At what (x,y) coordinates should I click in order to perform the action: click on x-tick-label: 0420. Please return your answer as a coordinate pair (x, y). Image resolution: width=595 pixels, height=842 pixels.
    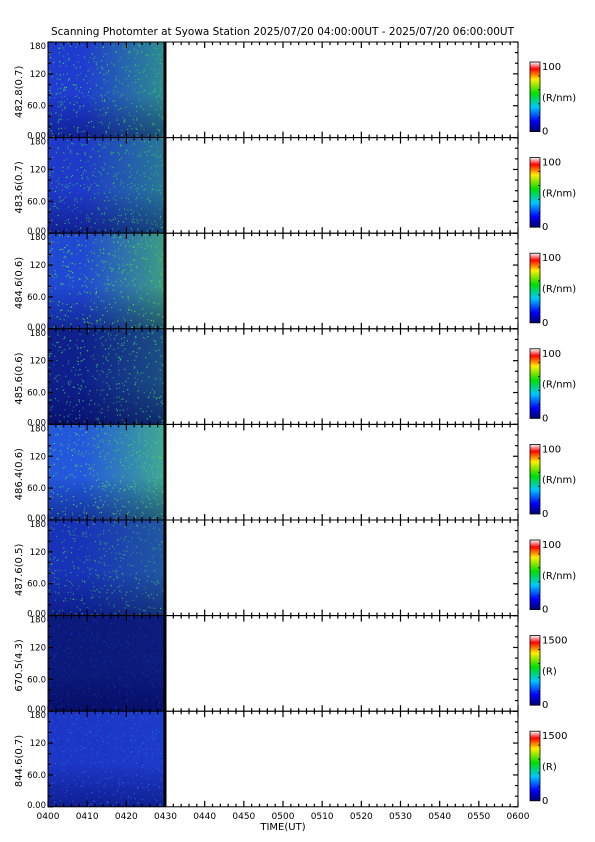
    Looking at the image, I should click on (126, 817).